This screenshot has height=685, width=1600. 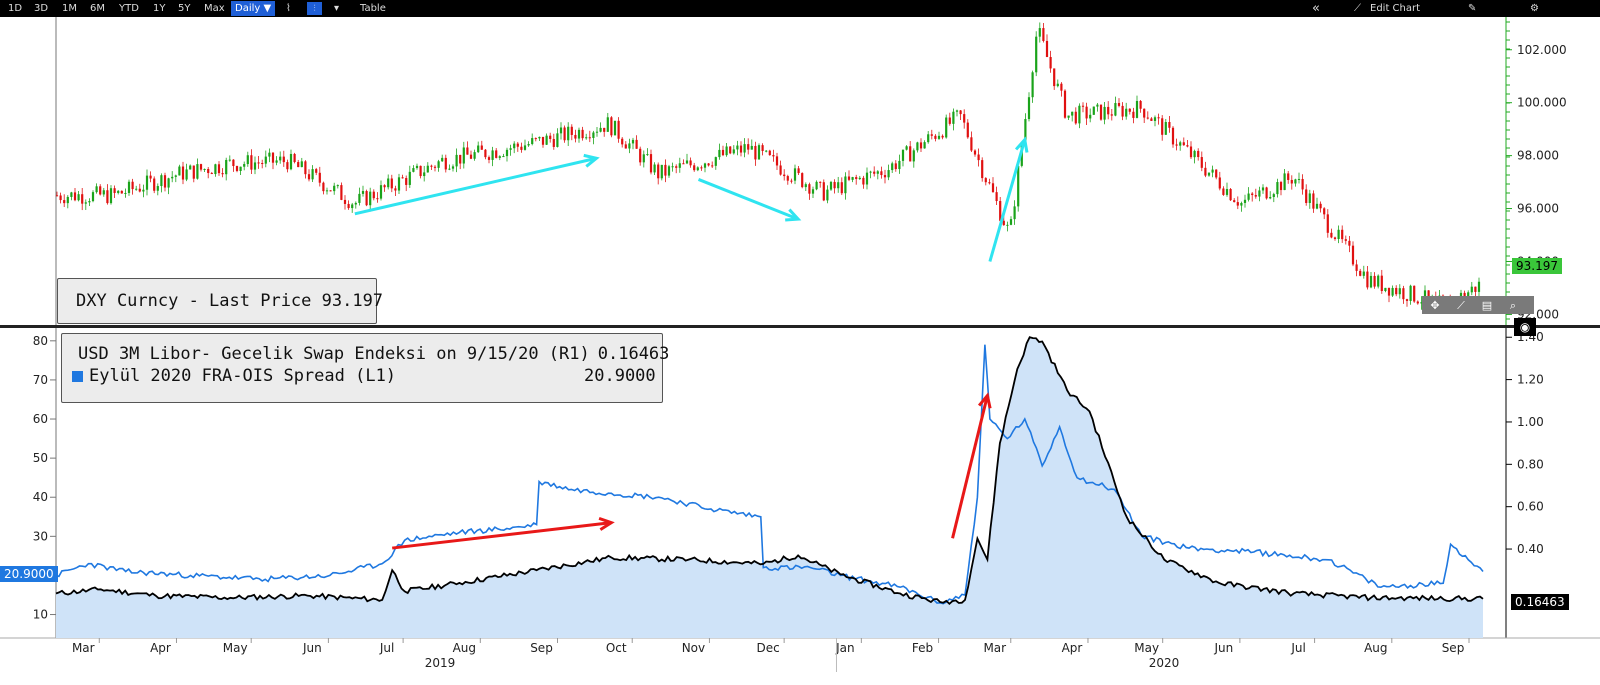 What do you see at coordinates (503, 533) in the screenshot?
I see `red-trend-arrow` at bounding box center [503, 533].